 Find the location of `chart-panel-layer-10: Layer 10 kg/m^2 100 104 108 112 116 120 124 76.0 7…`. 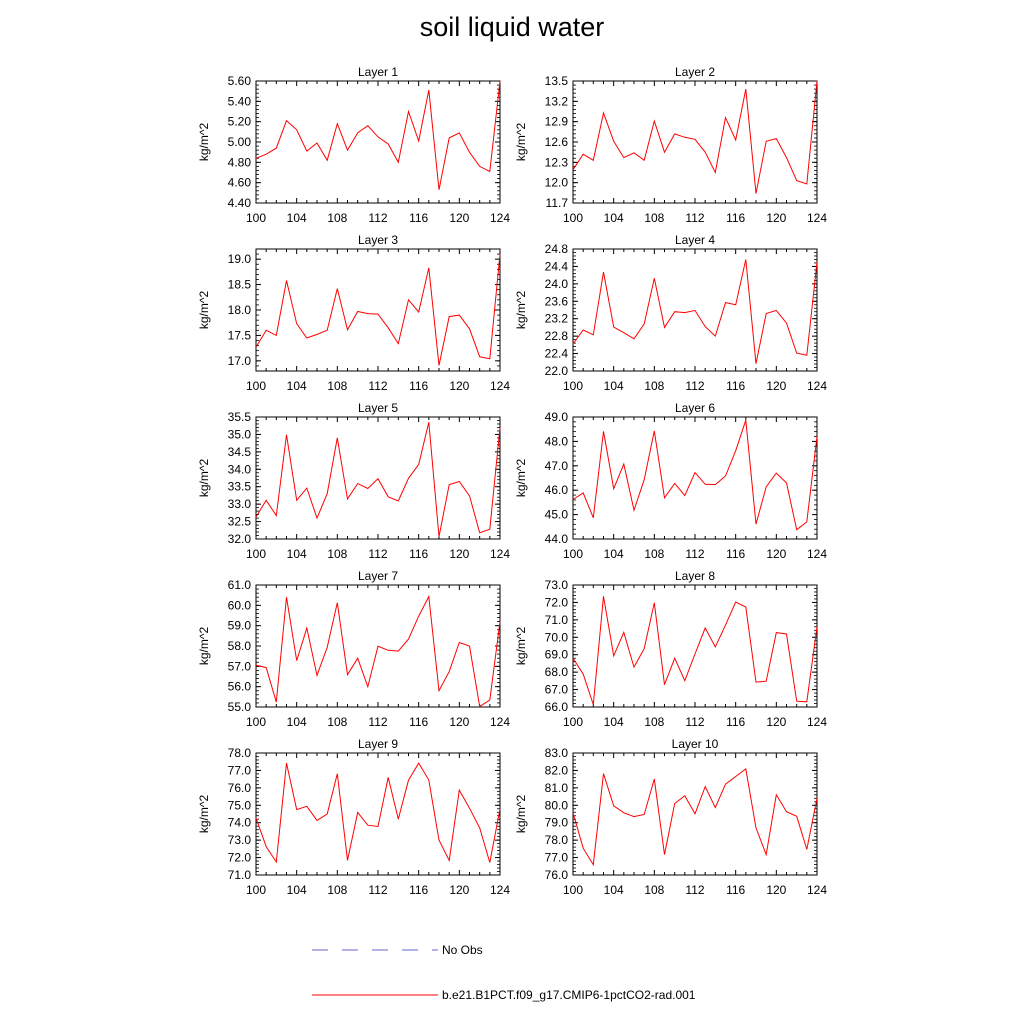

chart-panel-layer-10: Layer 10 kg/m^2 100 104 108 112 116 120 124 76.0 7… is located at coordinates (670, 817).